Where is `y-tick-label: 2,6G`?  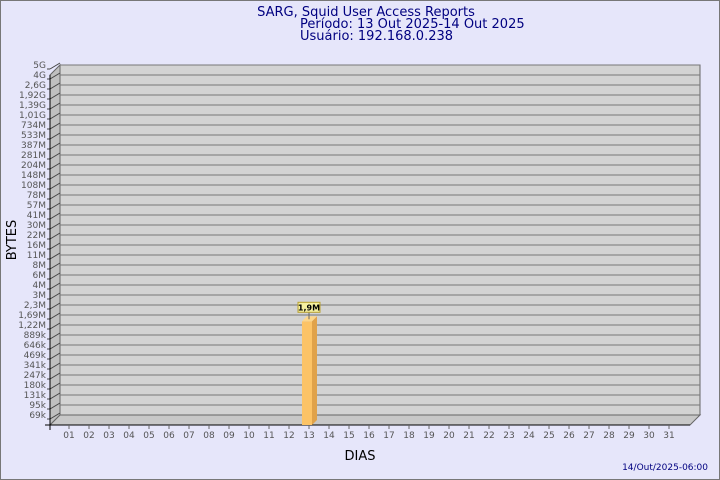 y-tick-label: 2,6G is located at coordinates (35, 86).